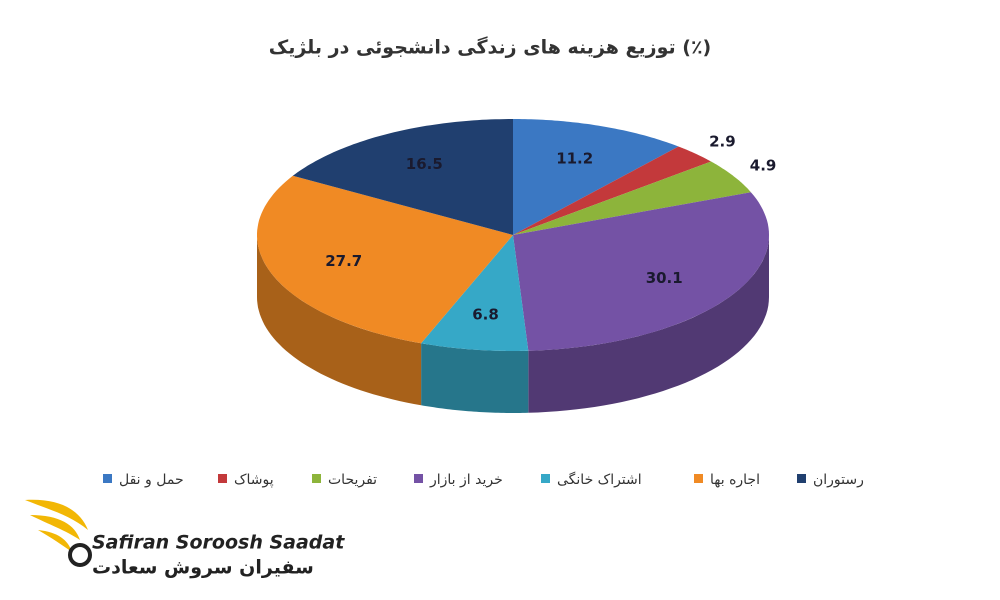 This screenshot has height=600, width=1000. What do you see at coordinates (664, 278) in the screenshot?
I see `data-label: 30.1` at bounding box center [664, 278].